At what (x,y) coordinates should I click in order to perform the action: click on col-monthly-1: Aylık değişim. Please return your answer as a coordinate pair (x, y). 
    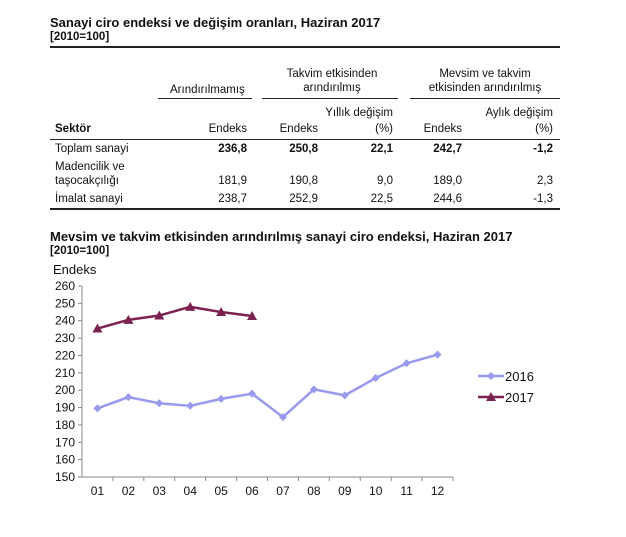
    Looking at the image, I should click on (519, 113).